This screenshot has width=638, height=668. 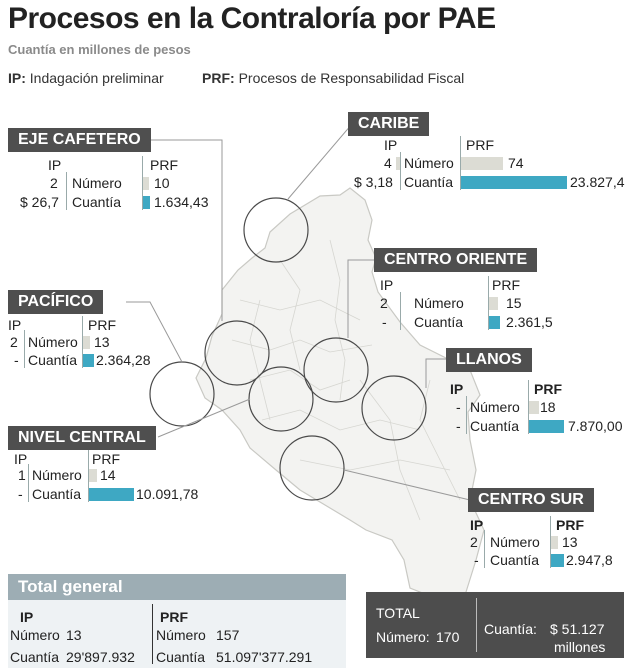 What do you see at coordinates (384, 303) in the screenshot?
I see `co-ip-numero: 2` at bounding box center [384, 303].